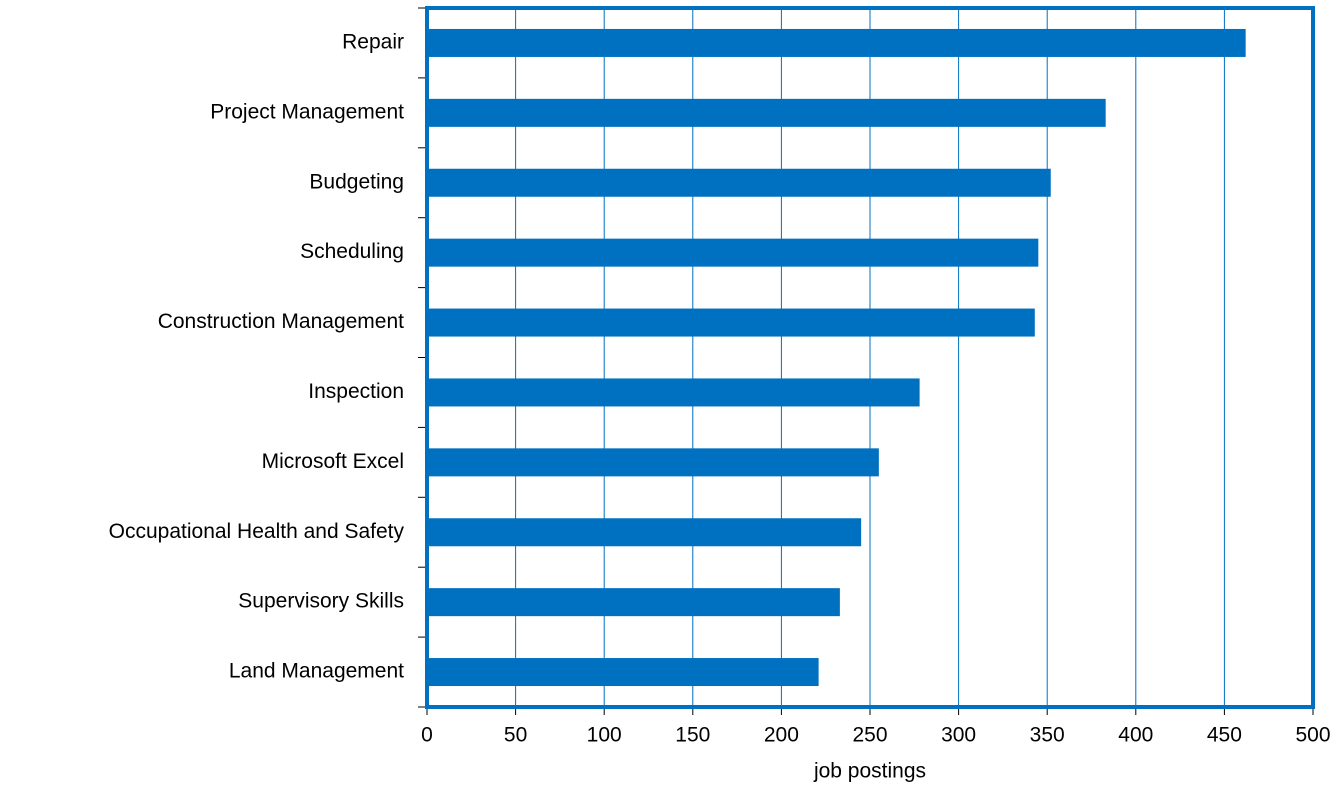 This screenshot has width=1343, height=785. Describe the element at coordinates (356, 181) in the screenshot. I see `y-tick-label: Budgeting` at that location.